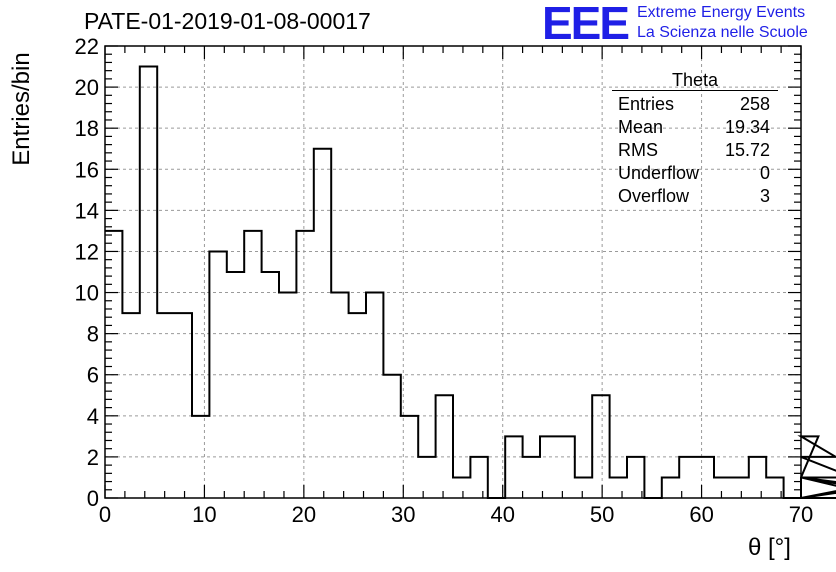 Image resolution: width=836 pixels, height=572 pixels. What do you see at coordinates (87, 87) in the screenshot?
I see `y-tick-label: 20` at bounding box center [87, 87].